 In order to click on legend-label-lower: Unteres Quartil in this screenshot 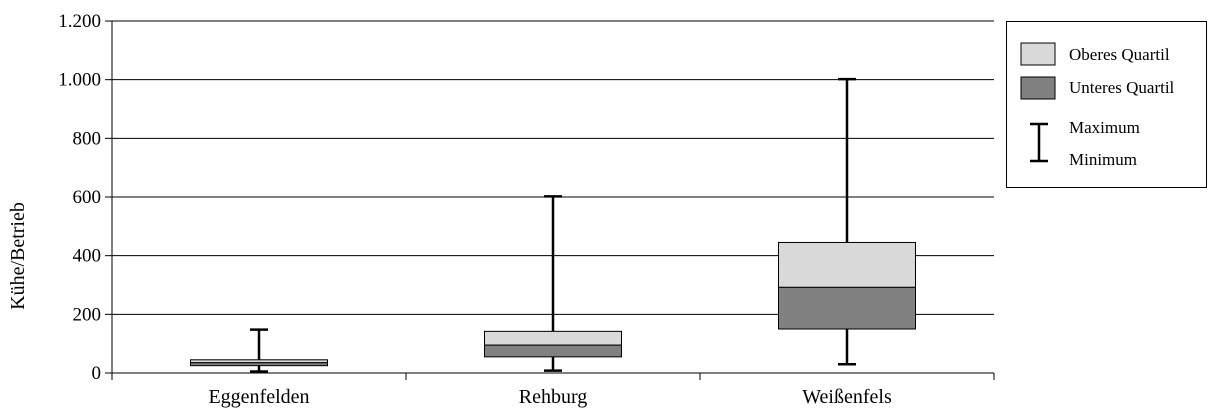, I will do `click(1122, 87)`.